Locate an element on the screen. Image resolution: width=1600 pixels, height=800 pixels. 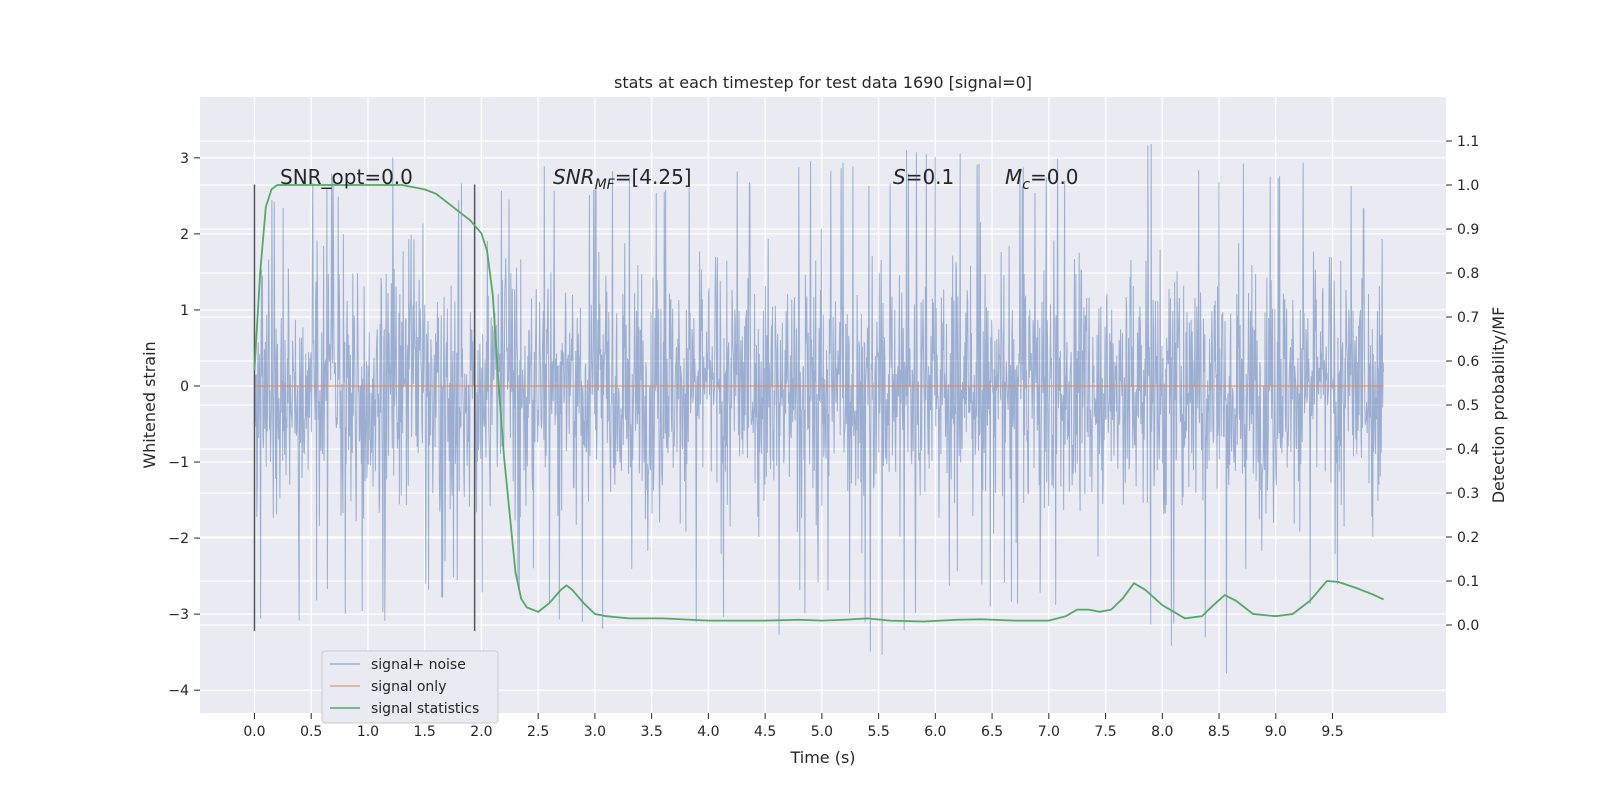
y-axis-label-right: Detection probability/MF is located at coordinates (1498, 405).